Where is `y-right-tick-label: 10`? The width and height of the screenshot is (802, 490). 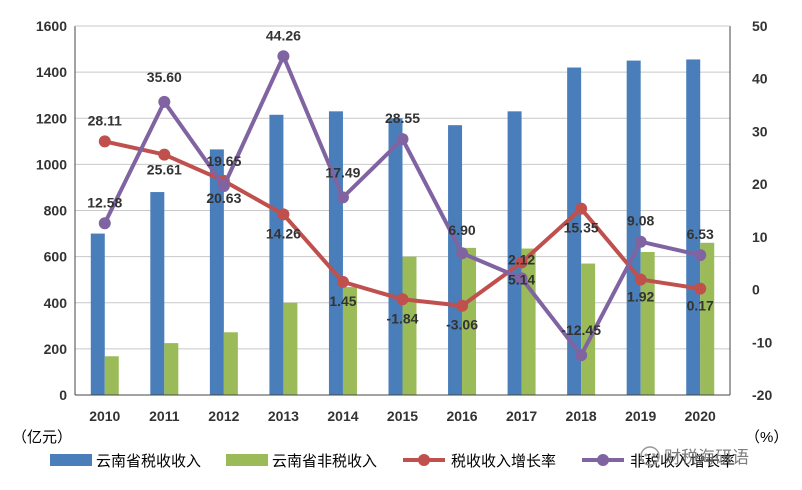
y-right-tick-label: 10 is located at coordinates (760, 237).